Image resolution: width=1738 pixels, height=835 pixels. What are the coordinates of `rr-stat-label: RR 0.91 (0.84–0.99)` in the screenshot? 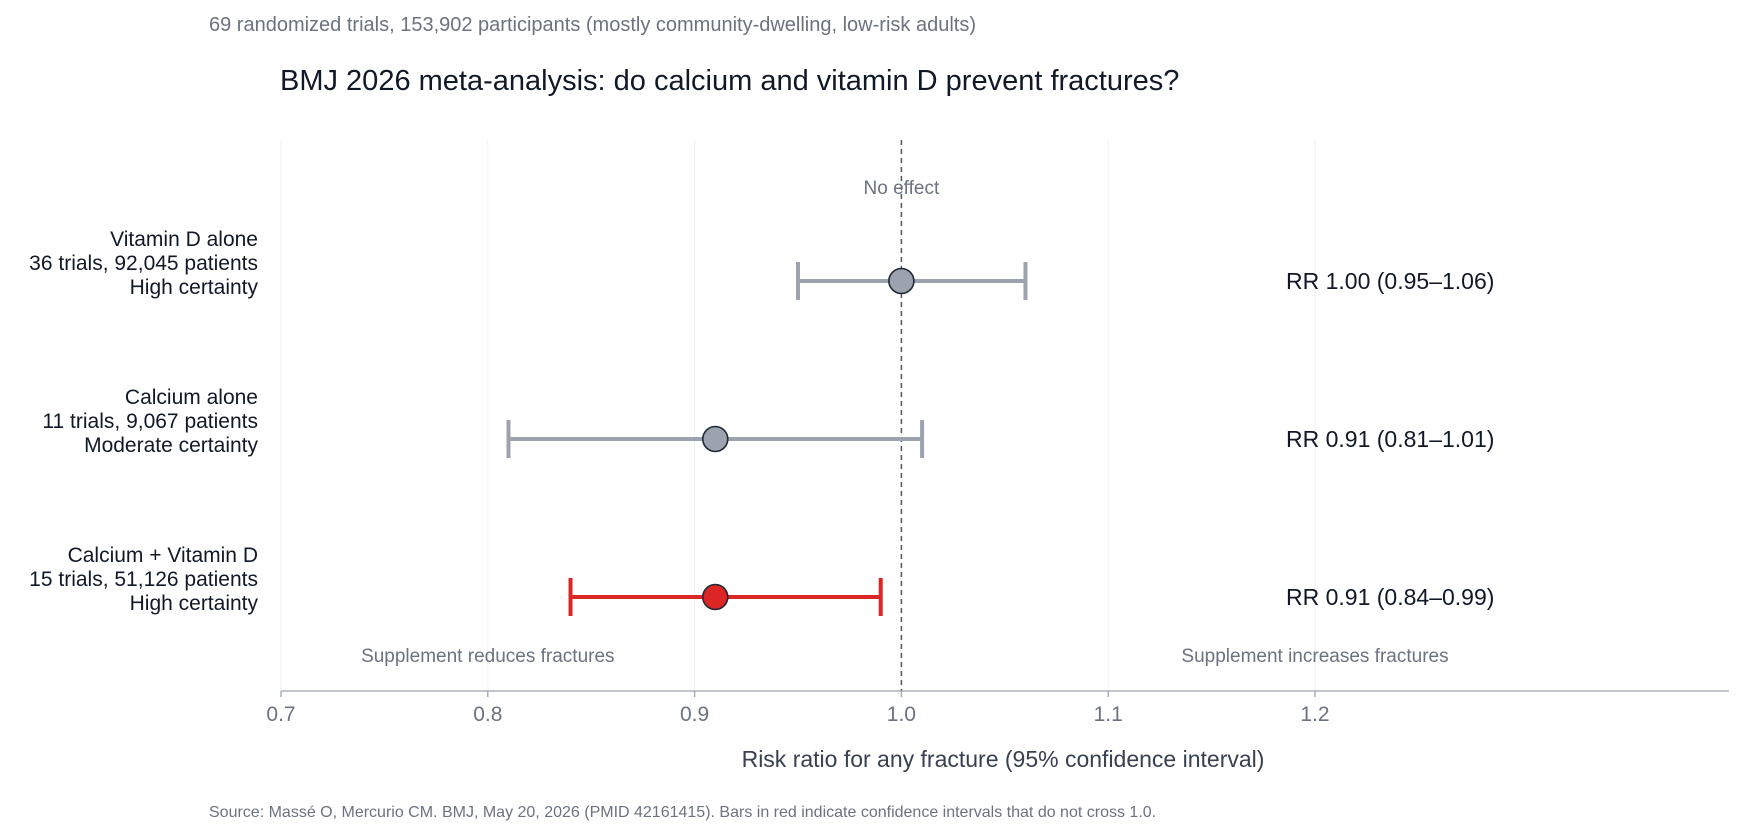 It's located at (1390, 597).